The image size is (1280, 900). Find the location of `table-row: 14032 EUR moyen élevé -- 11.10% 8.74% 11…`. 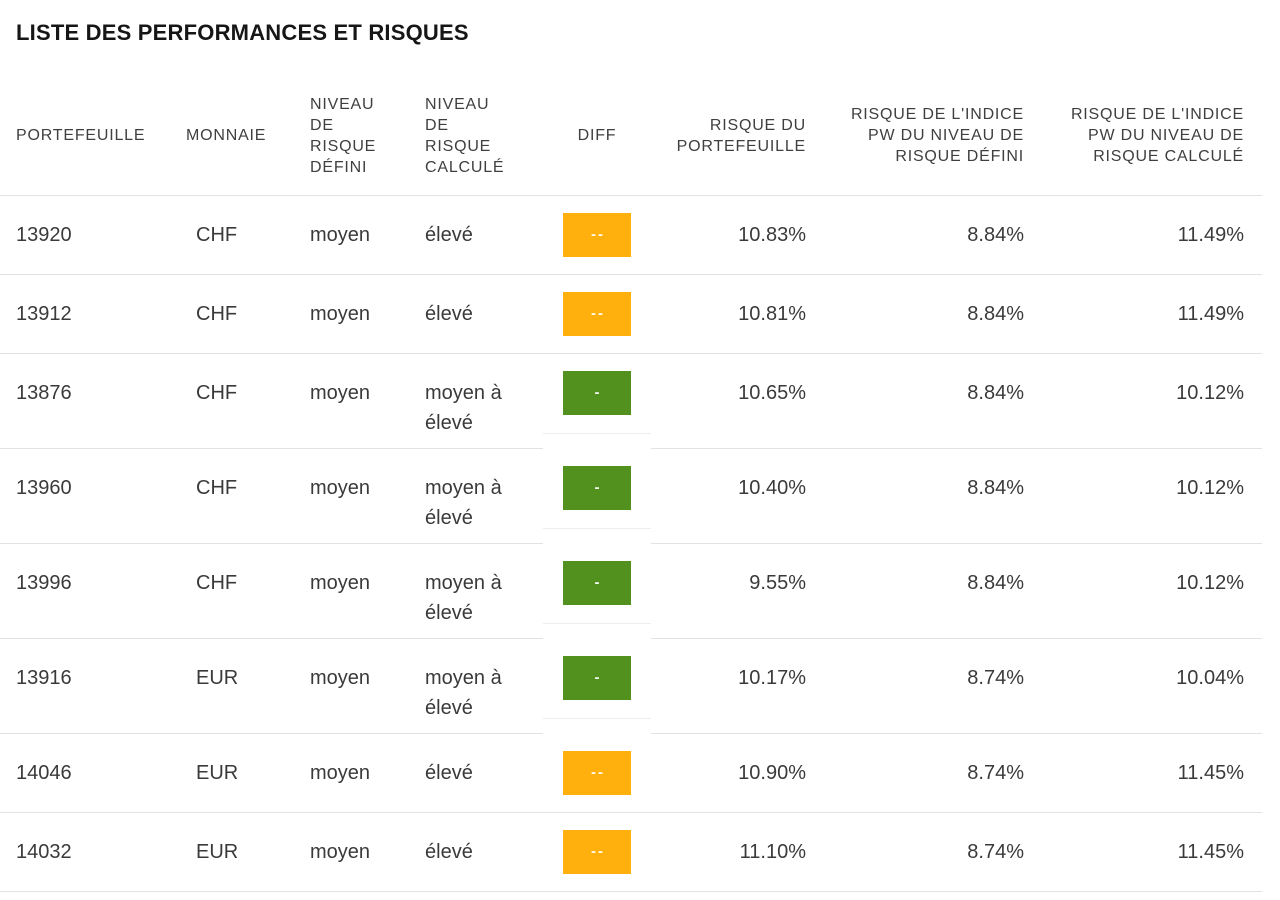

table-row: 14032 EUR moyen élevé -- 11.10% 8.74% 11… is located at coordinates (631, 852).